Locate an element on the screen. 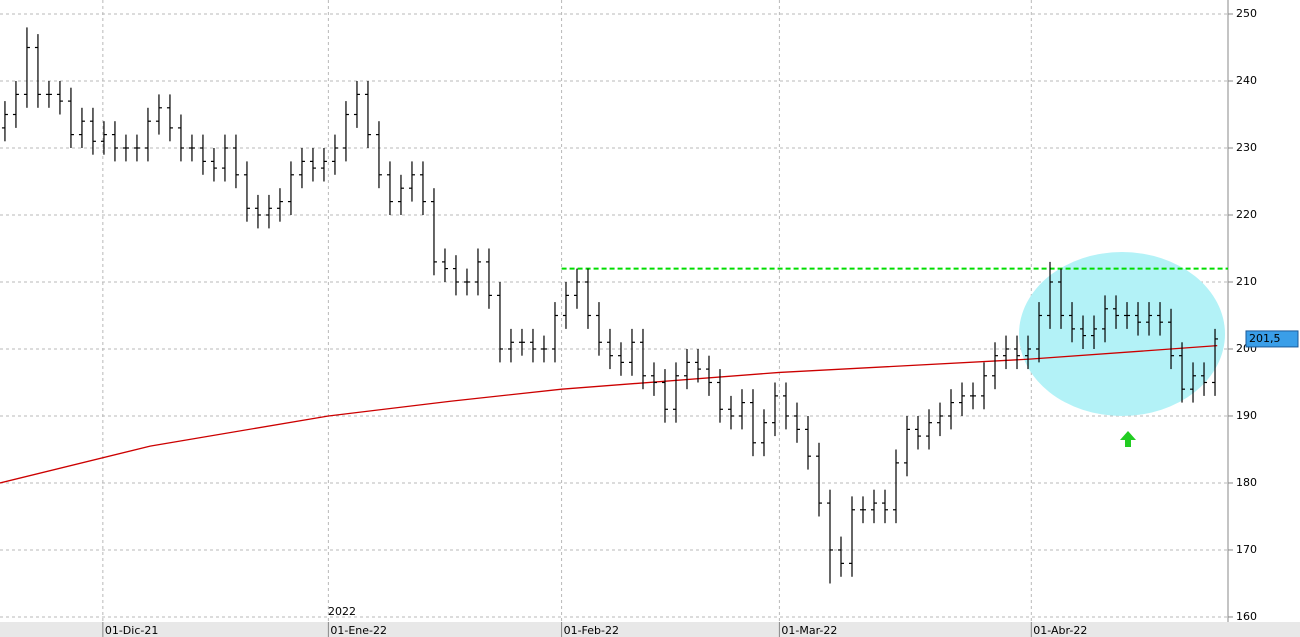 Image resolution: width=1300 pixels, height=637 pixels. y-tick-label: 190 is located at coordinates (1246, 415).